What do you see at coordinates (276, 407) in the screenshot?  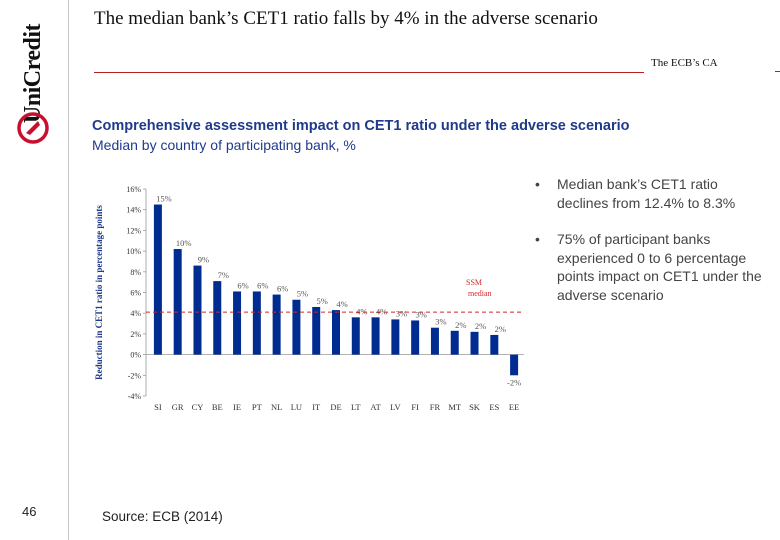 I see `category-label: NL` at bounding box center [276, 407].